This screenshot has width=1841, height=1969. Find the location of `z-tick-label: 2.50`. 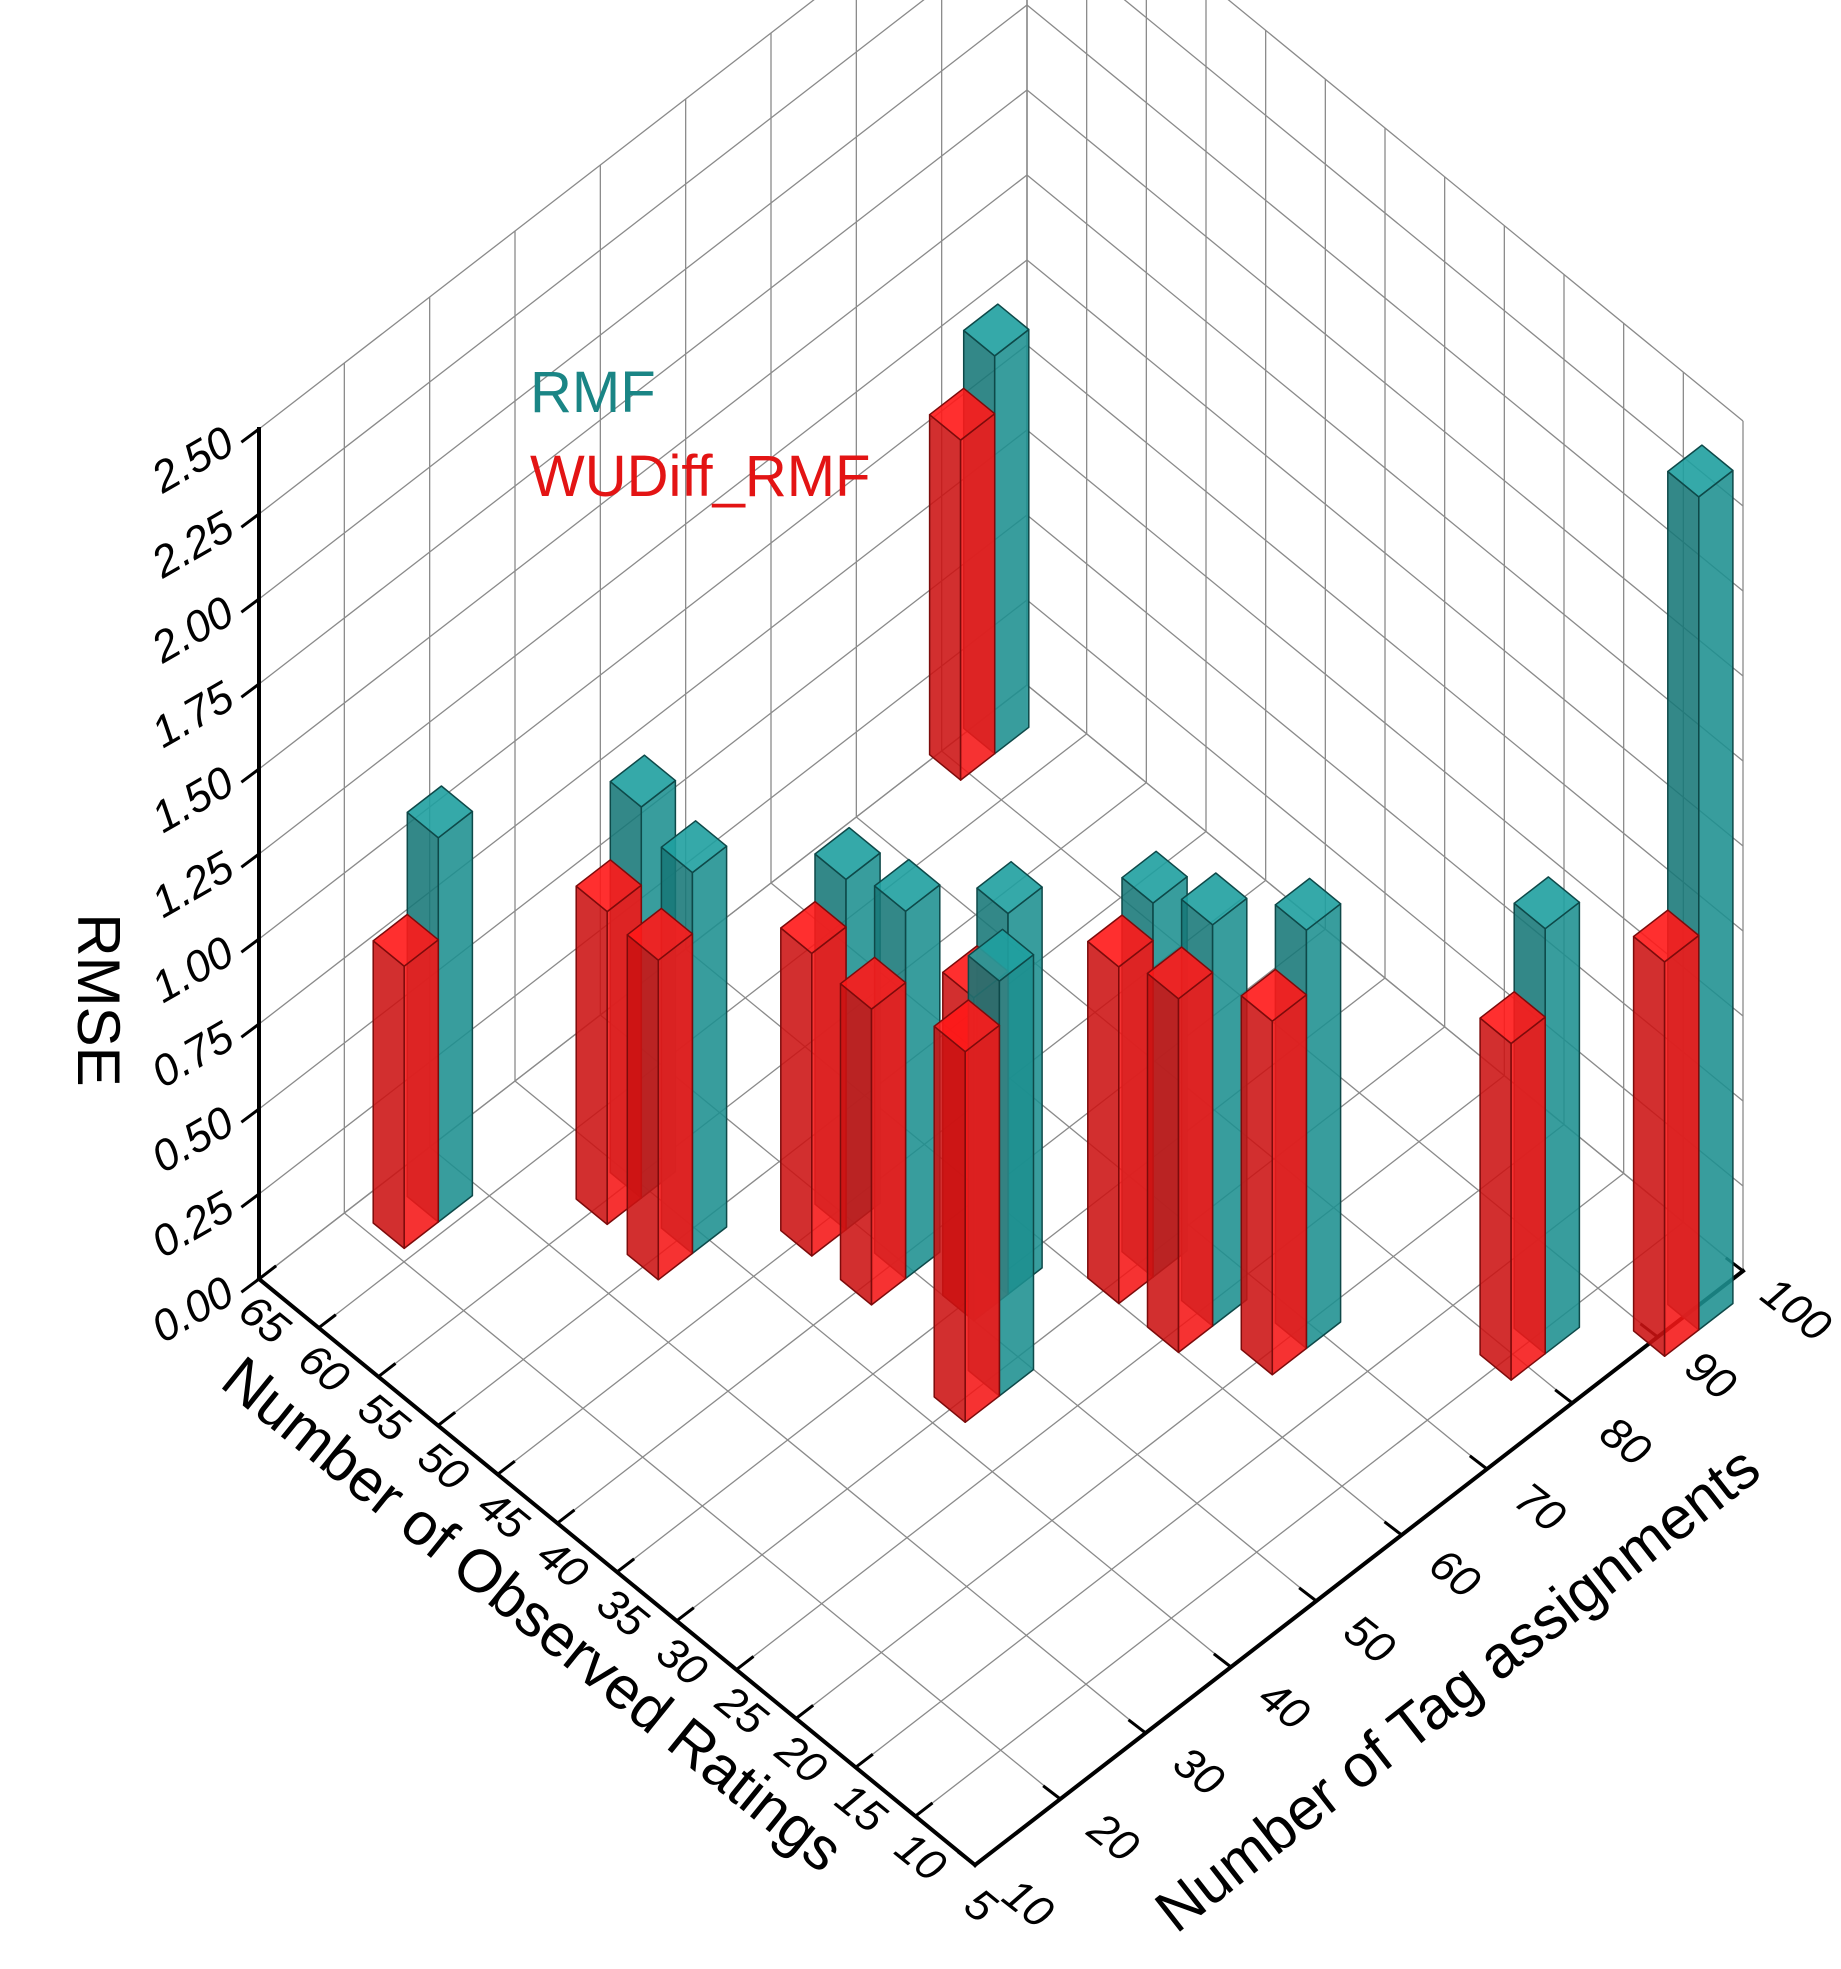

z-tick-label: 2.50 is located at coordinates (192, 460).